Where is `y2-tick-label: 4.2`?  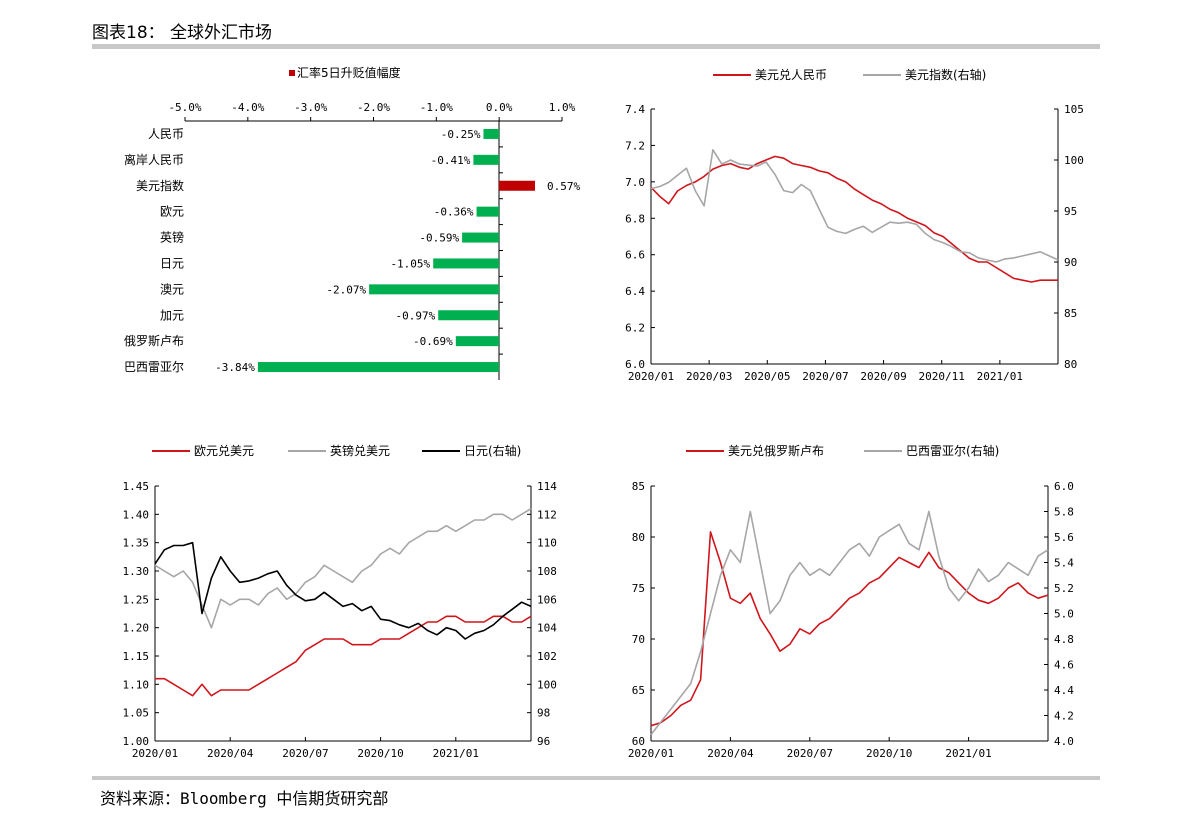
y2-tick-label: 4.2 is located at coordinates (1064, 716).